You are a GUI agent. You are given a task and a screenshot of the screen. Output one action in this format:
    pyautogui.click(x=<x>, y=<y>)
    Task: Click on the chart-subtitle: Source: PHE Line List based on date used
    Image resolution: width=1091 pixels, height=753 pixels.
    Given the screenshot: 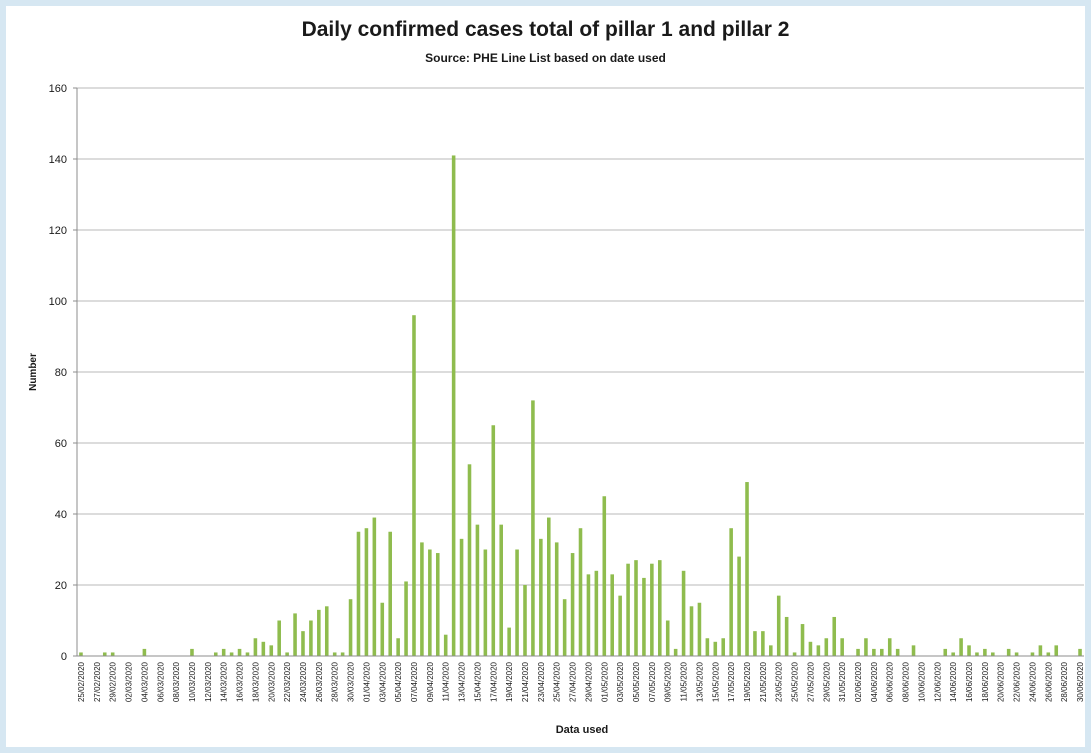 What is the action you would take?
    pyautogui.click(x=545, y=58)
    